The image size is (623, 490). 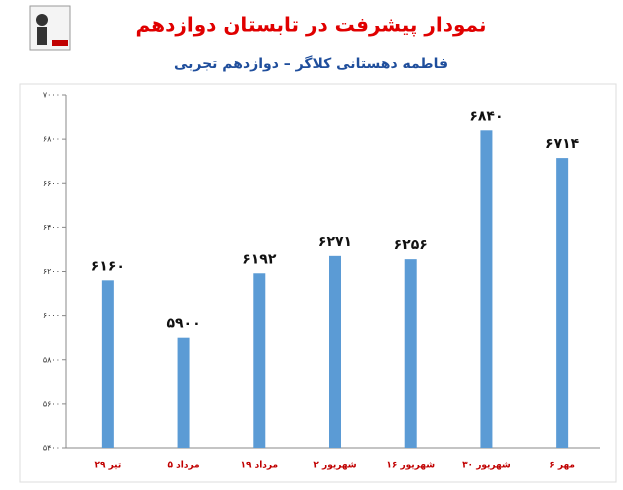 What do you see at coordinates (51, 271) in the screenshot?
I see `y-tick-label: ۶۲۰۰` at bounding box center [51, 271].